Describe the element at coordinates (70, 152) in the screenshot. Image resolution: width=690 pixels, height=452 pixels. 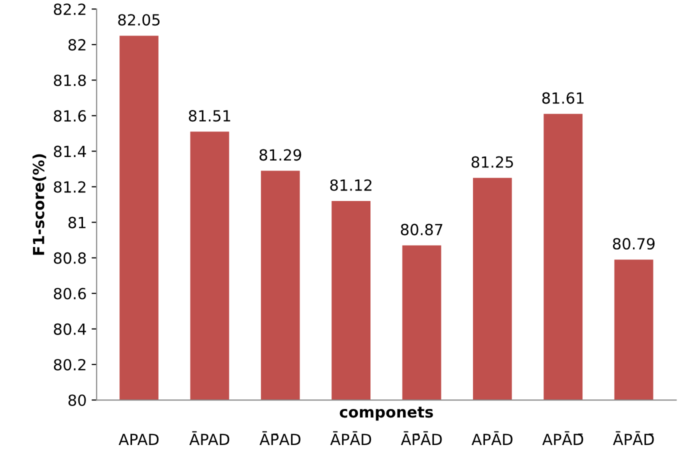
I see `y-tick-label: 81.4` at that location.